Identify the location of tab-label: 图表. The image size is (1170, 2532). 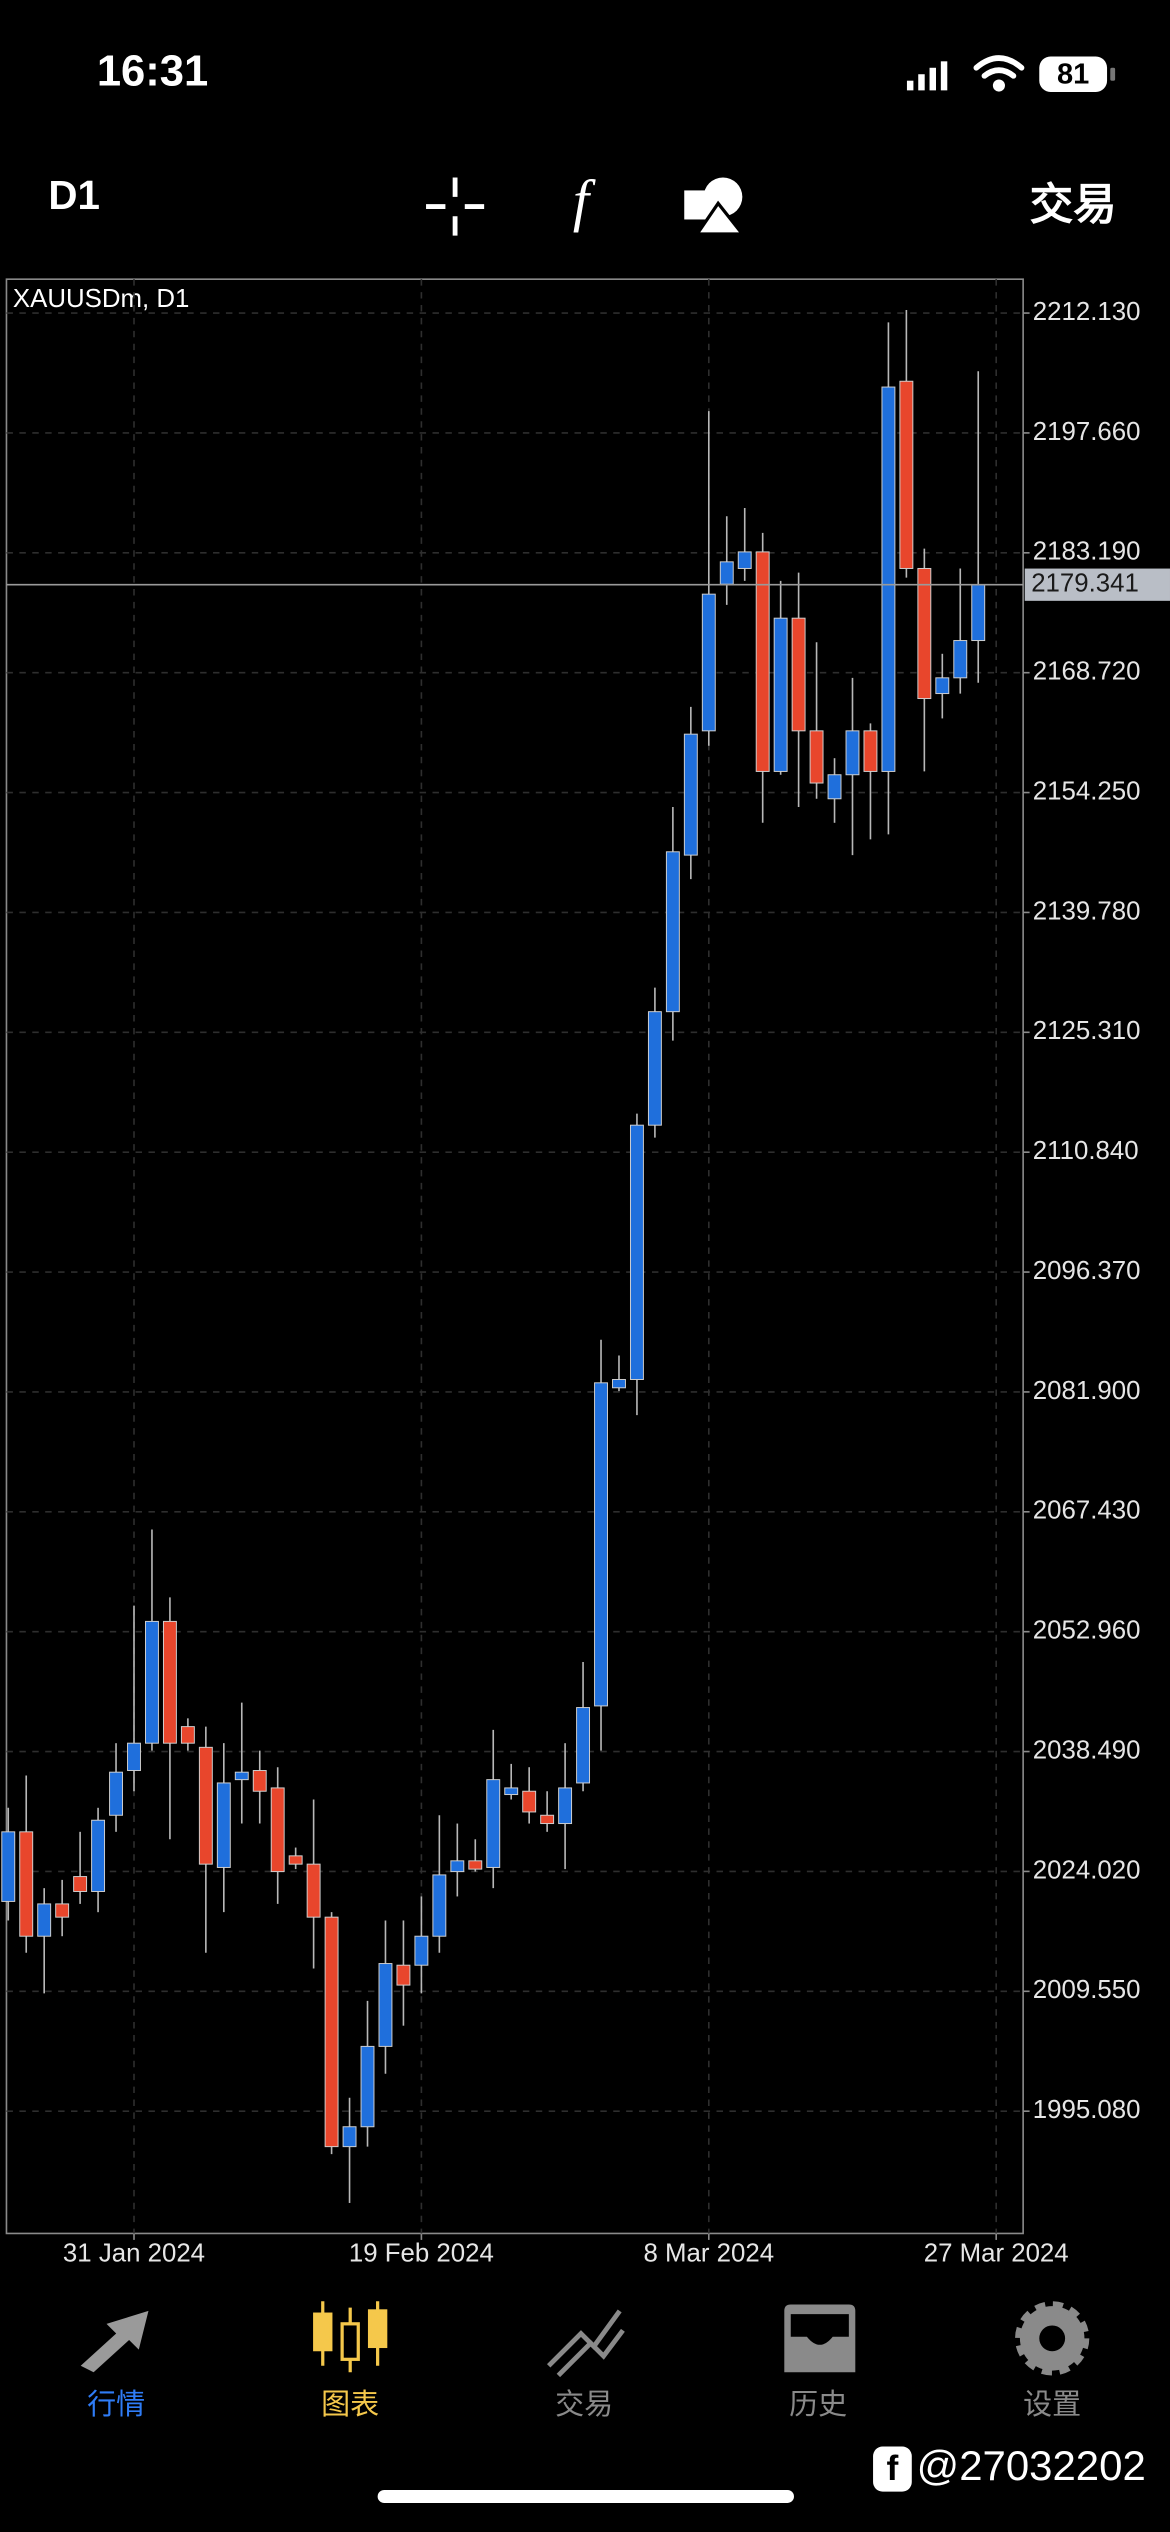
(350, 2404).